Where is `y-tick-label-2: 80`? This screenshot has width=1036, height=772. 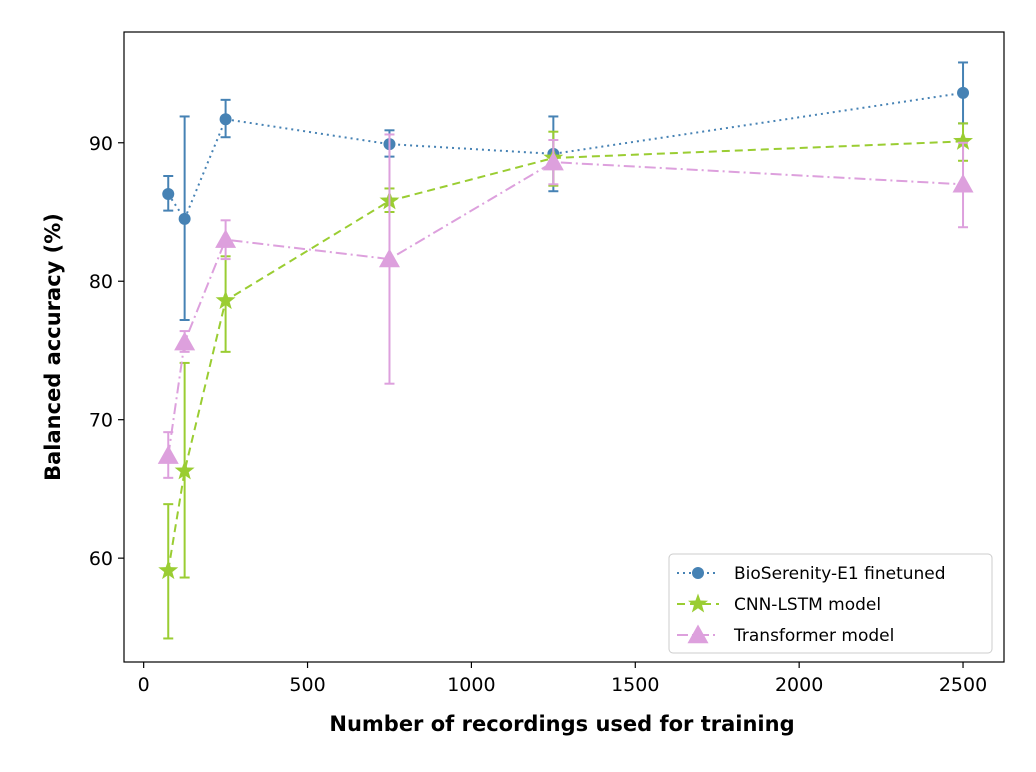
y-tick-label-2: 80 is located at coordinates (101, 282).